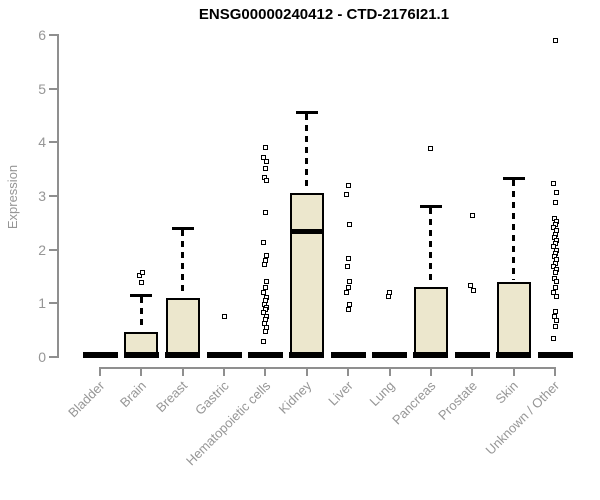  Describe the element at coordinates (42, 35) in the screenshot. I see `y-axis-tick-label: 6` at that location.